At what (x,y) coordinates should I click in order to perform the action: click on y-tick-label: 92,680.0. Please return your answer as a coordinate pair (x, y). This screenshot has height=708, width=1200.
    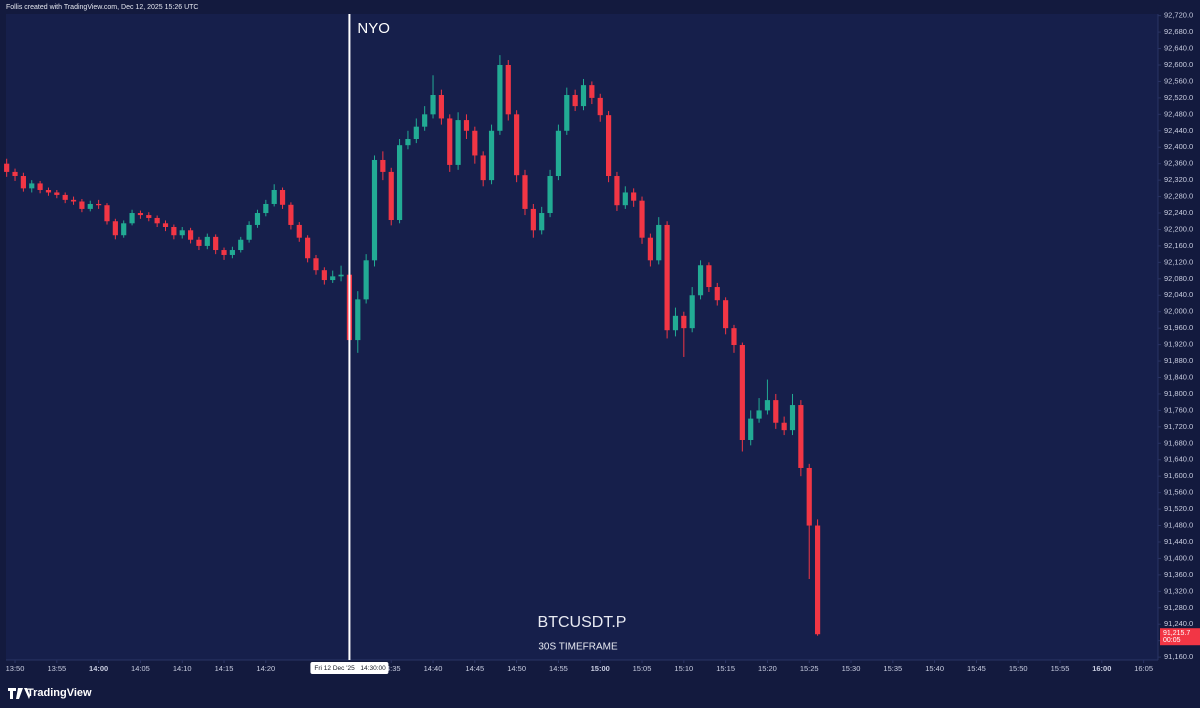
    Looking at the image, I should click on (1178, 31).